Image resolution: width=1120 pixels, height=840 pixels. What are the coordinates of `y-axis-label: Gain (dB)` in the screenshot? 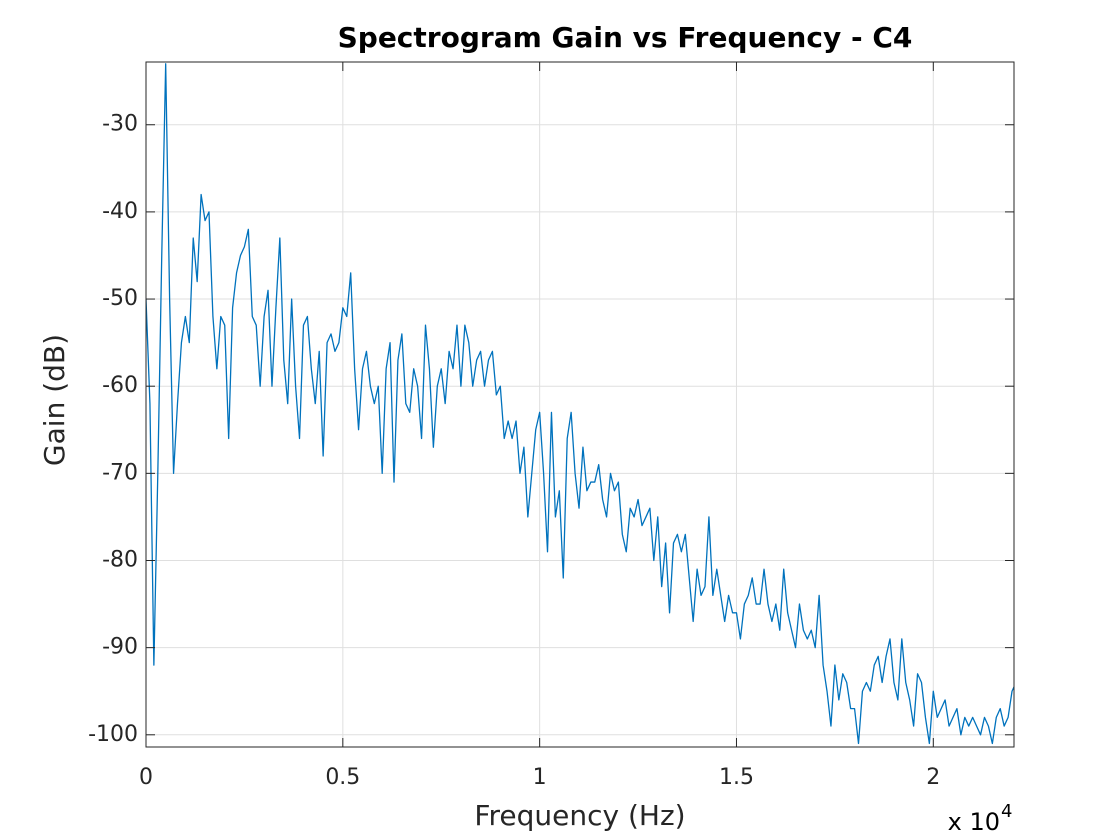 It's located at (54, 400).